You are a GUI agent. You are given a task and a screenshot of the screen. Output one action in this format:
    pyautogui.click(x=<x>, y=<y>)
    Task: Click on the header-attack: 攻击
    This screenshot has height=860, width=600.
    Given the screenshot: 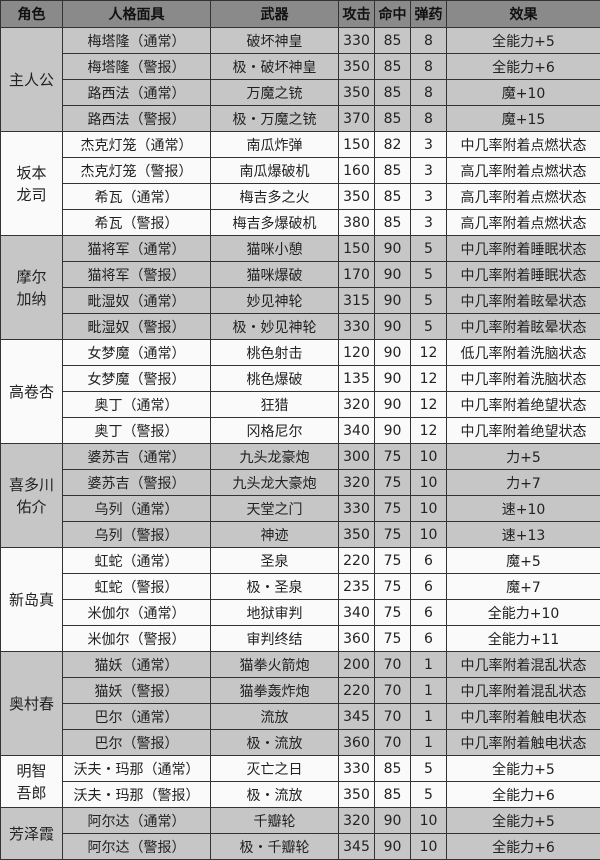 What is the action you would take?
    pyautogui.click(x=357, y=14)
    